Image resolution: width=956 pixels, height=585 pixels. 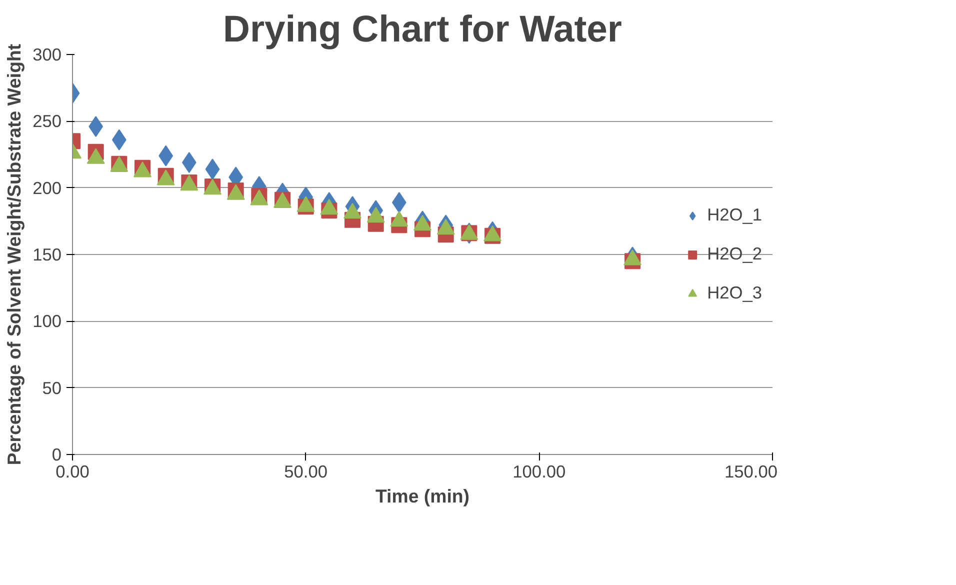 I want to click on legend-label: H2O_1, so click(x=734, y=215).